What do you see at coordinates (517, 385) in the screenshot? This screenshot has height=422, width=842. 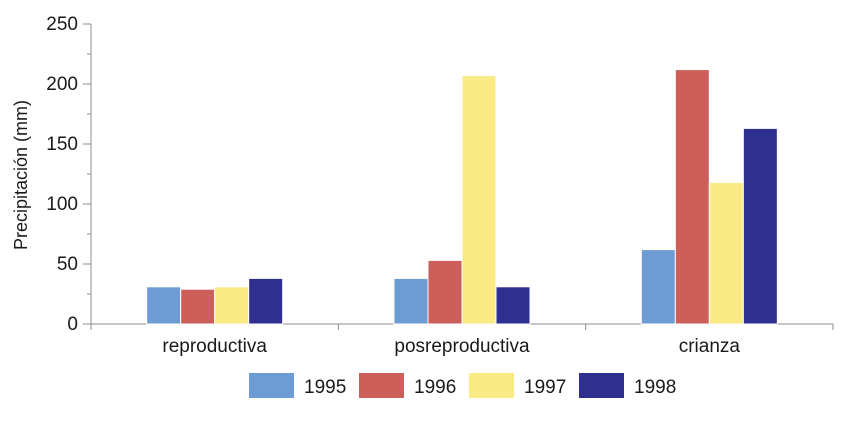 I see `legend-item-1997: 1997` at bounding box center [517, 385].